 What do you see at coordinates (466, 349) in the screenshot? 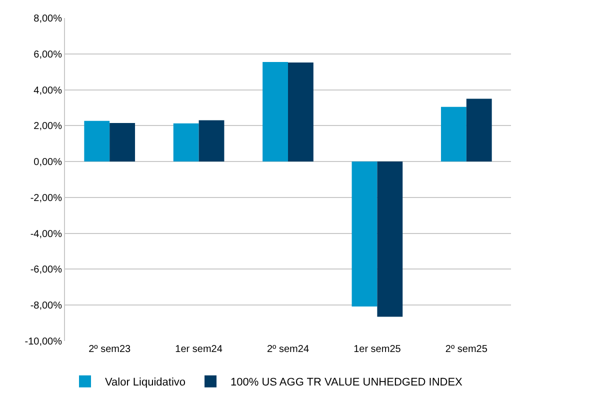
I see `x-tick-label: 2º sem25` at bounding box center [466, 349].